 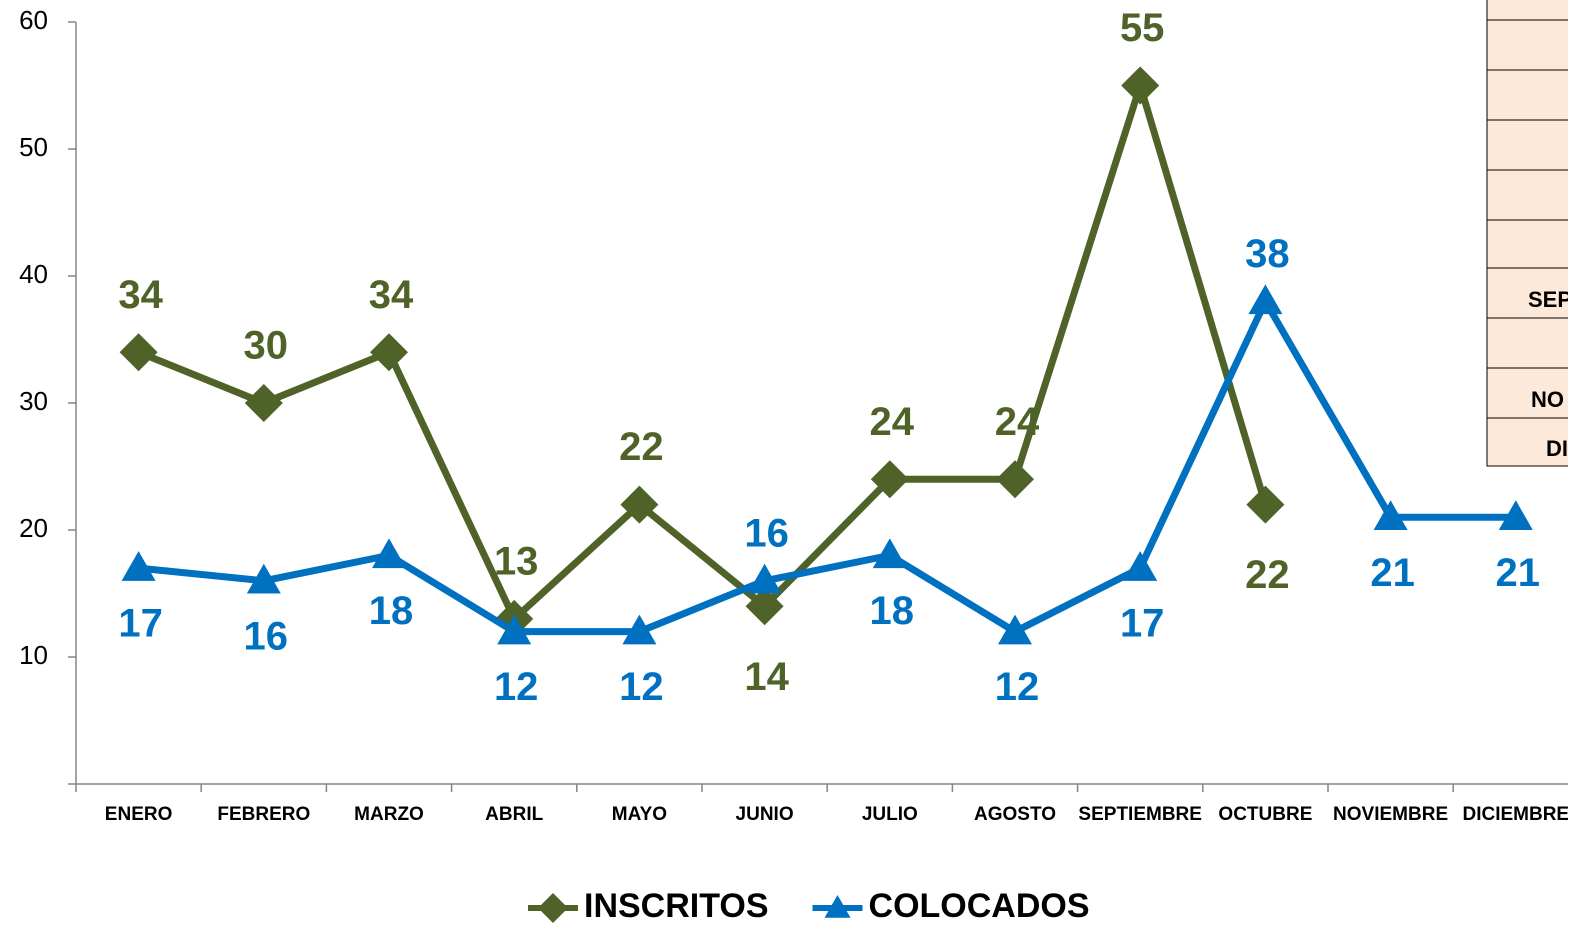 What do you see at coordinates (765, 814) in the screenshot?
I see `x-tick-label: JUNIO` at bounding box center [765, 814].